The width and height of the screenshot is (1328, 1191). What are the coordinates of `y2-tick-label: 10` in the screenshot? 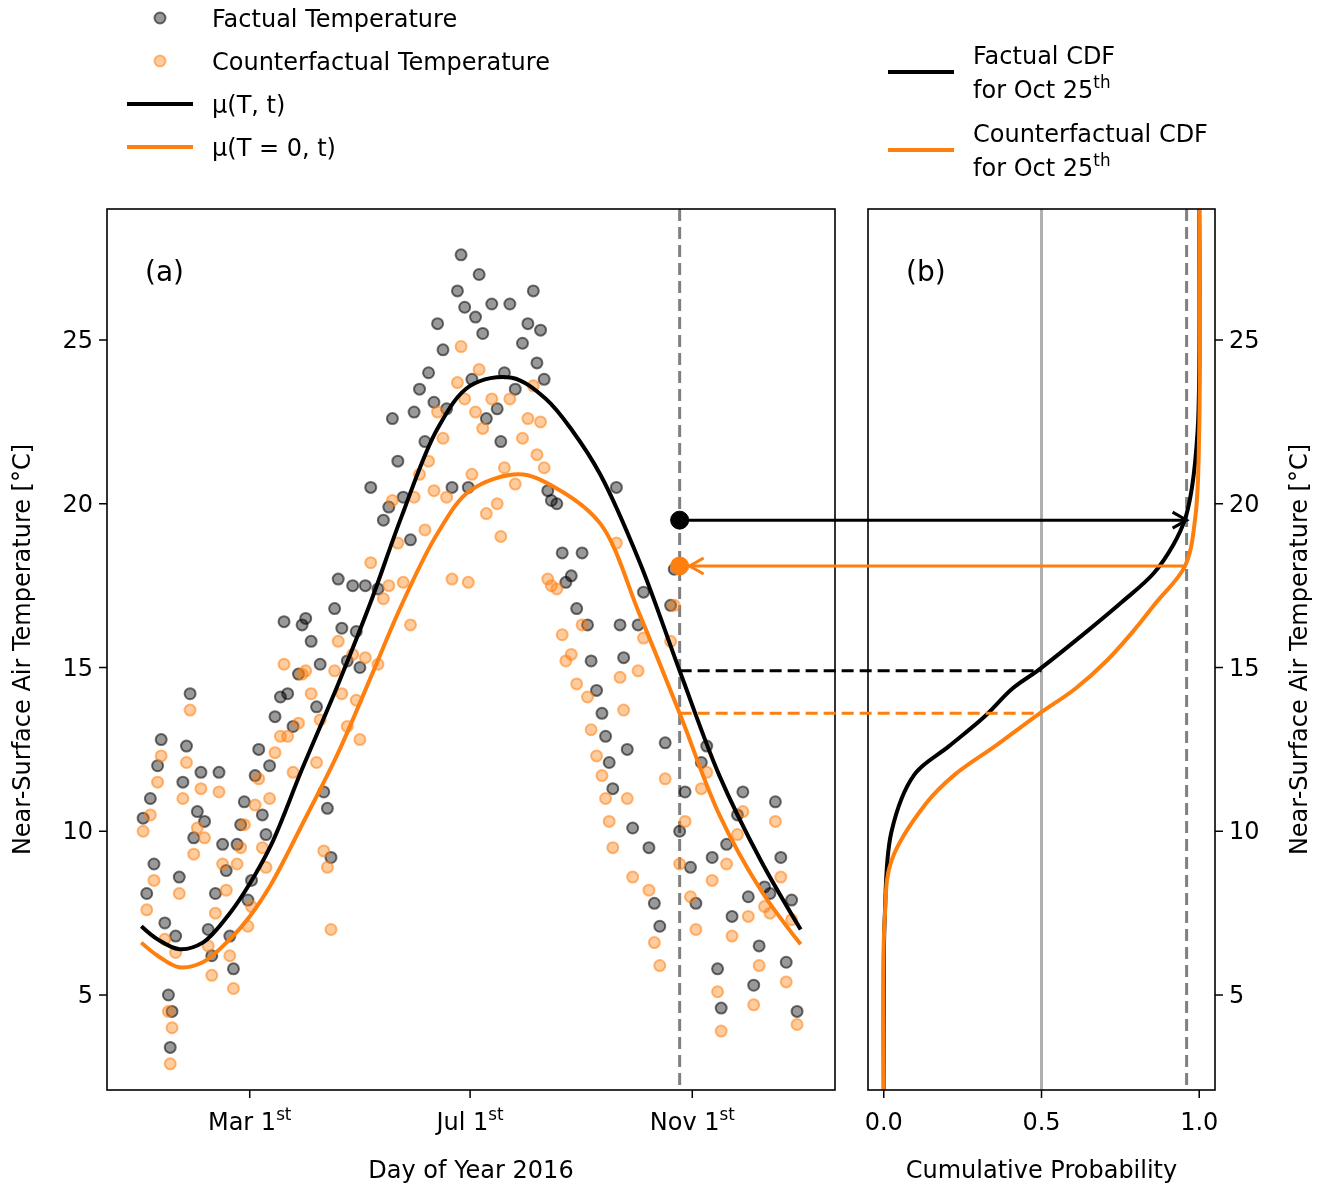 It's located at (1244, 831).